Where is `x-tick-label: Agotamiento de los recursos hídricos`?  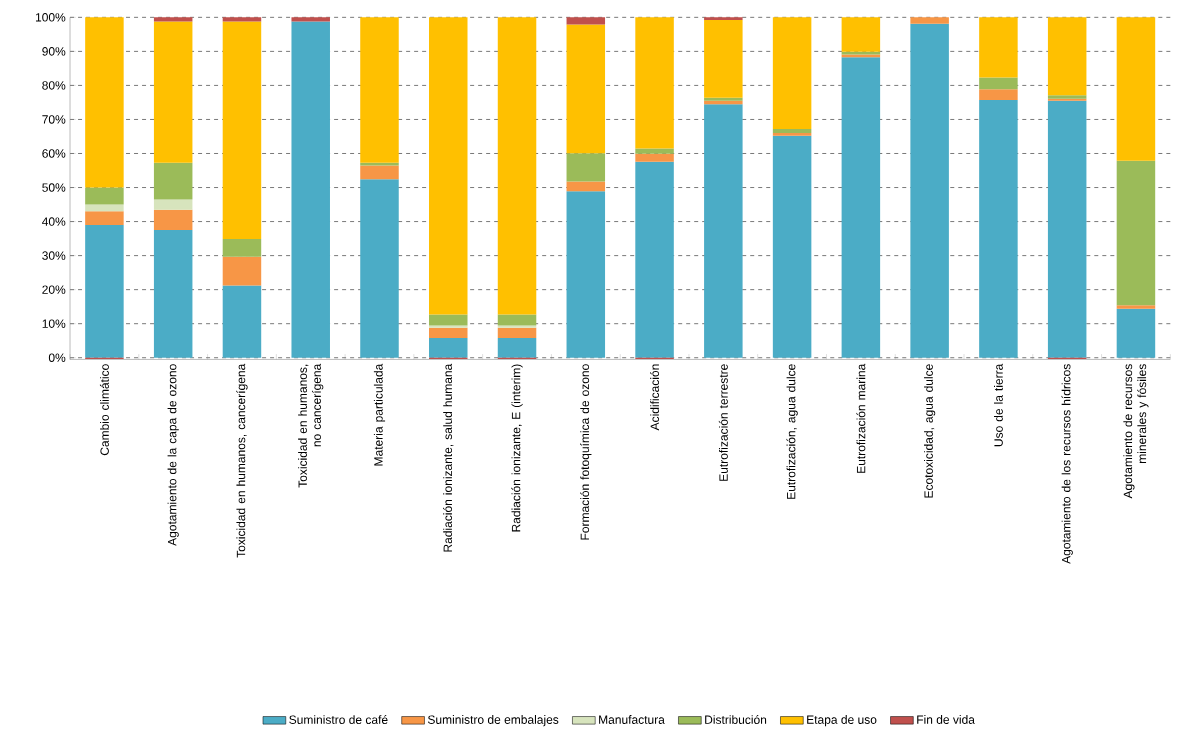
x-tick-label: Agotamiento de los recursos hídricos is located at coordinates (1067, 464).